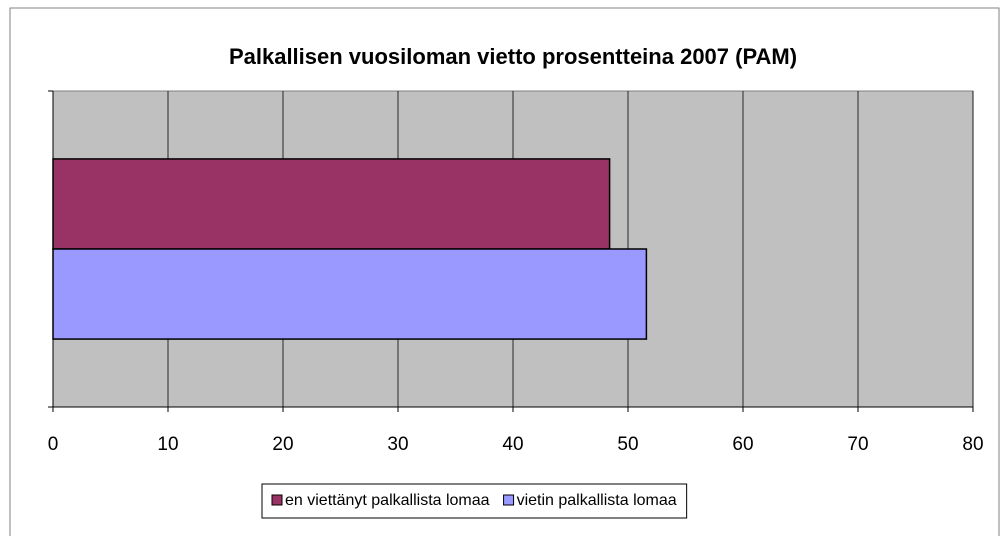 This screenshot has height=536, width=1005. I want to click on legend, so click(474, 501).